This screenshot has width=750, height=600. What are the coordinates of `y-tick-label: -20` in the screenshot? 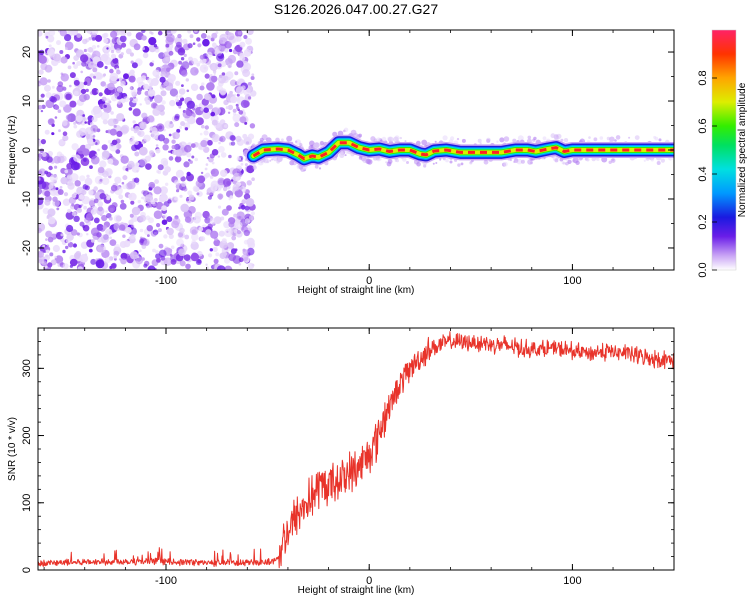 It's located at (27, 248).